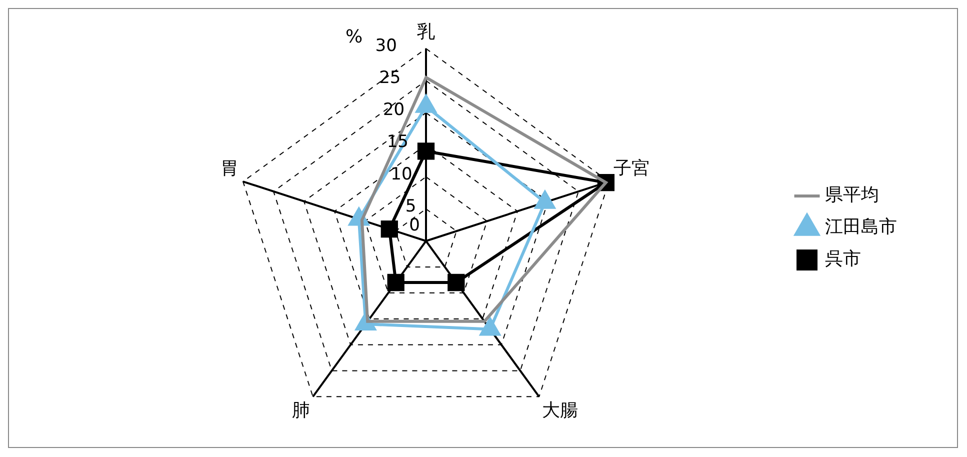 Image resolution: width=967 pixels, height=457 pixels. Describe the element at coordinates (393, 110) in the screenshot. I see `y-tick-label: 20` at that location.